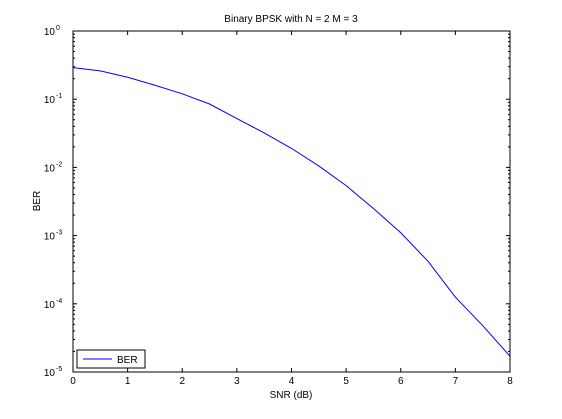  Describe the element at coordinates (401, 381) in the screenshot. I see `x-tick-label: 6` at that location.